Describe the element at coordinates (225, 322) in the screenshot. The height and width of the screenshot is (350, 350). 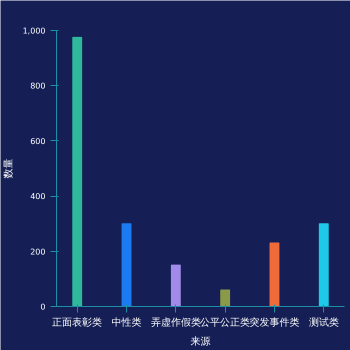
I see `x-tick-label: 公平公正类` at that location.